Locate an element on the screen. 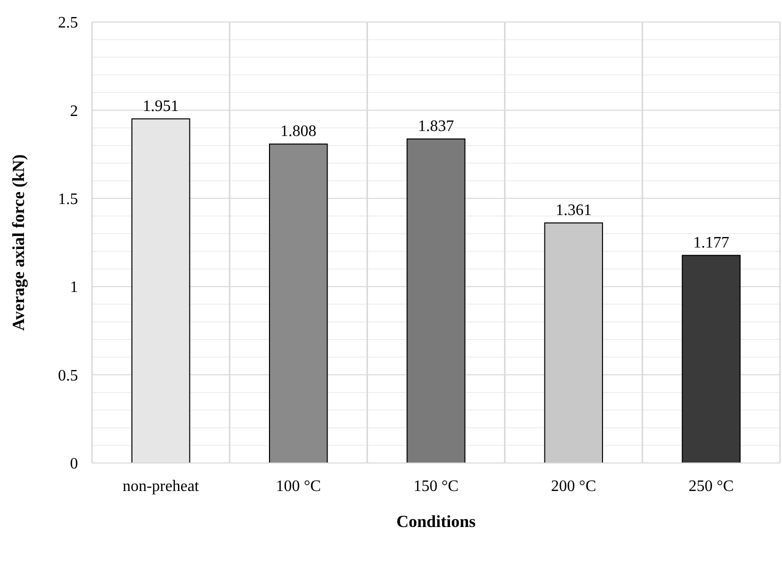  y-tick-label: 2.5 is located at coordinates (68, 23).